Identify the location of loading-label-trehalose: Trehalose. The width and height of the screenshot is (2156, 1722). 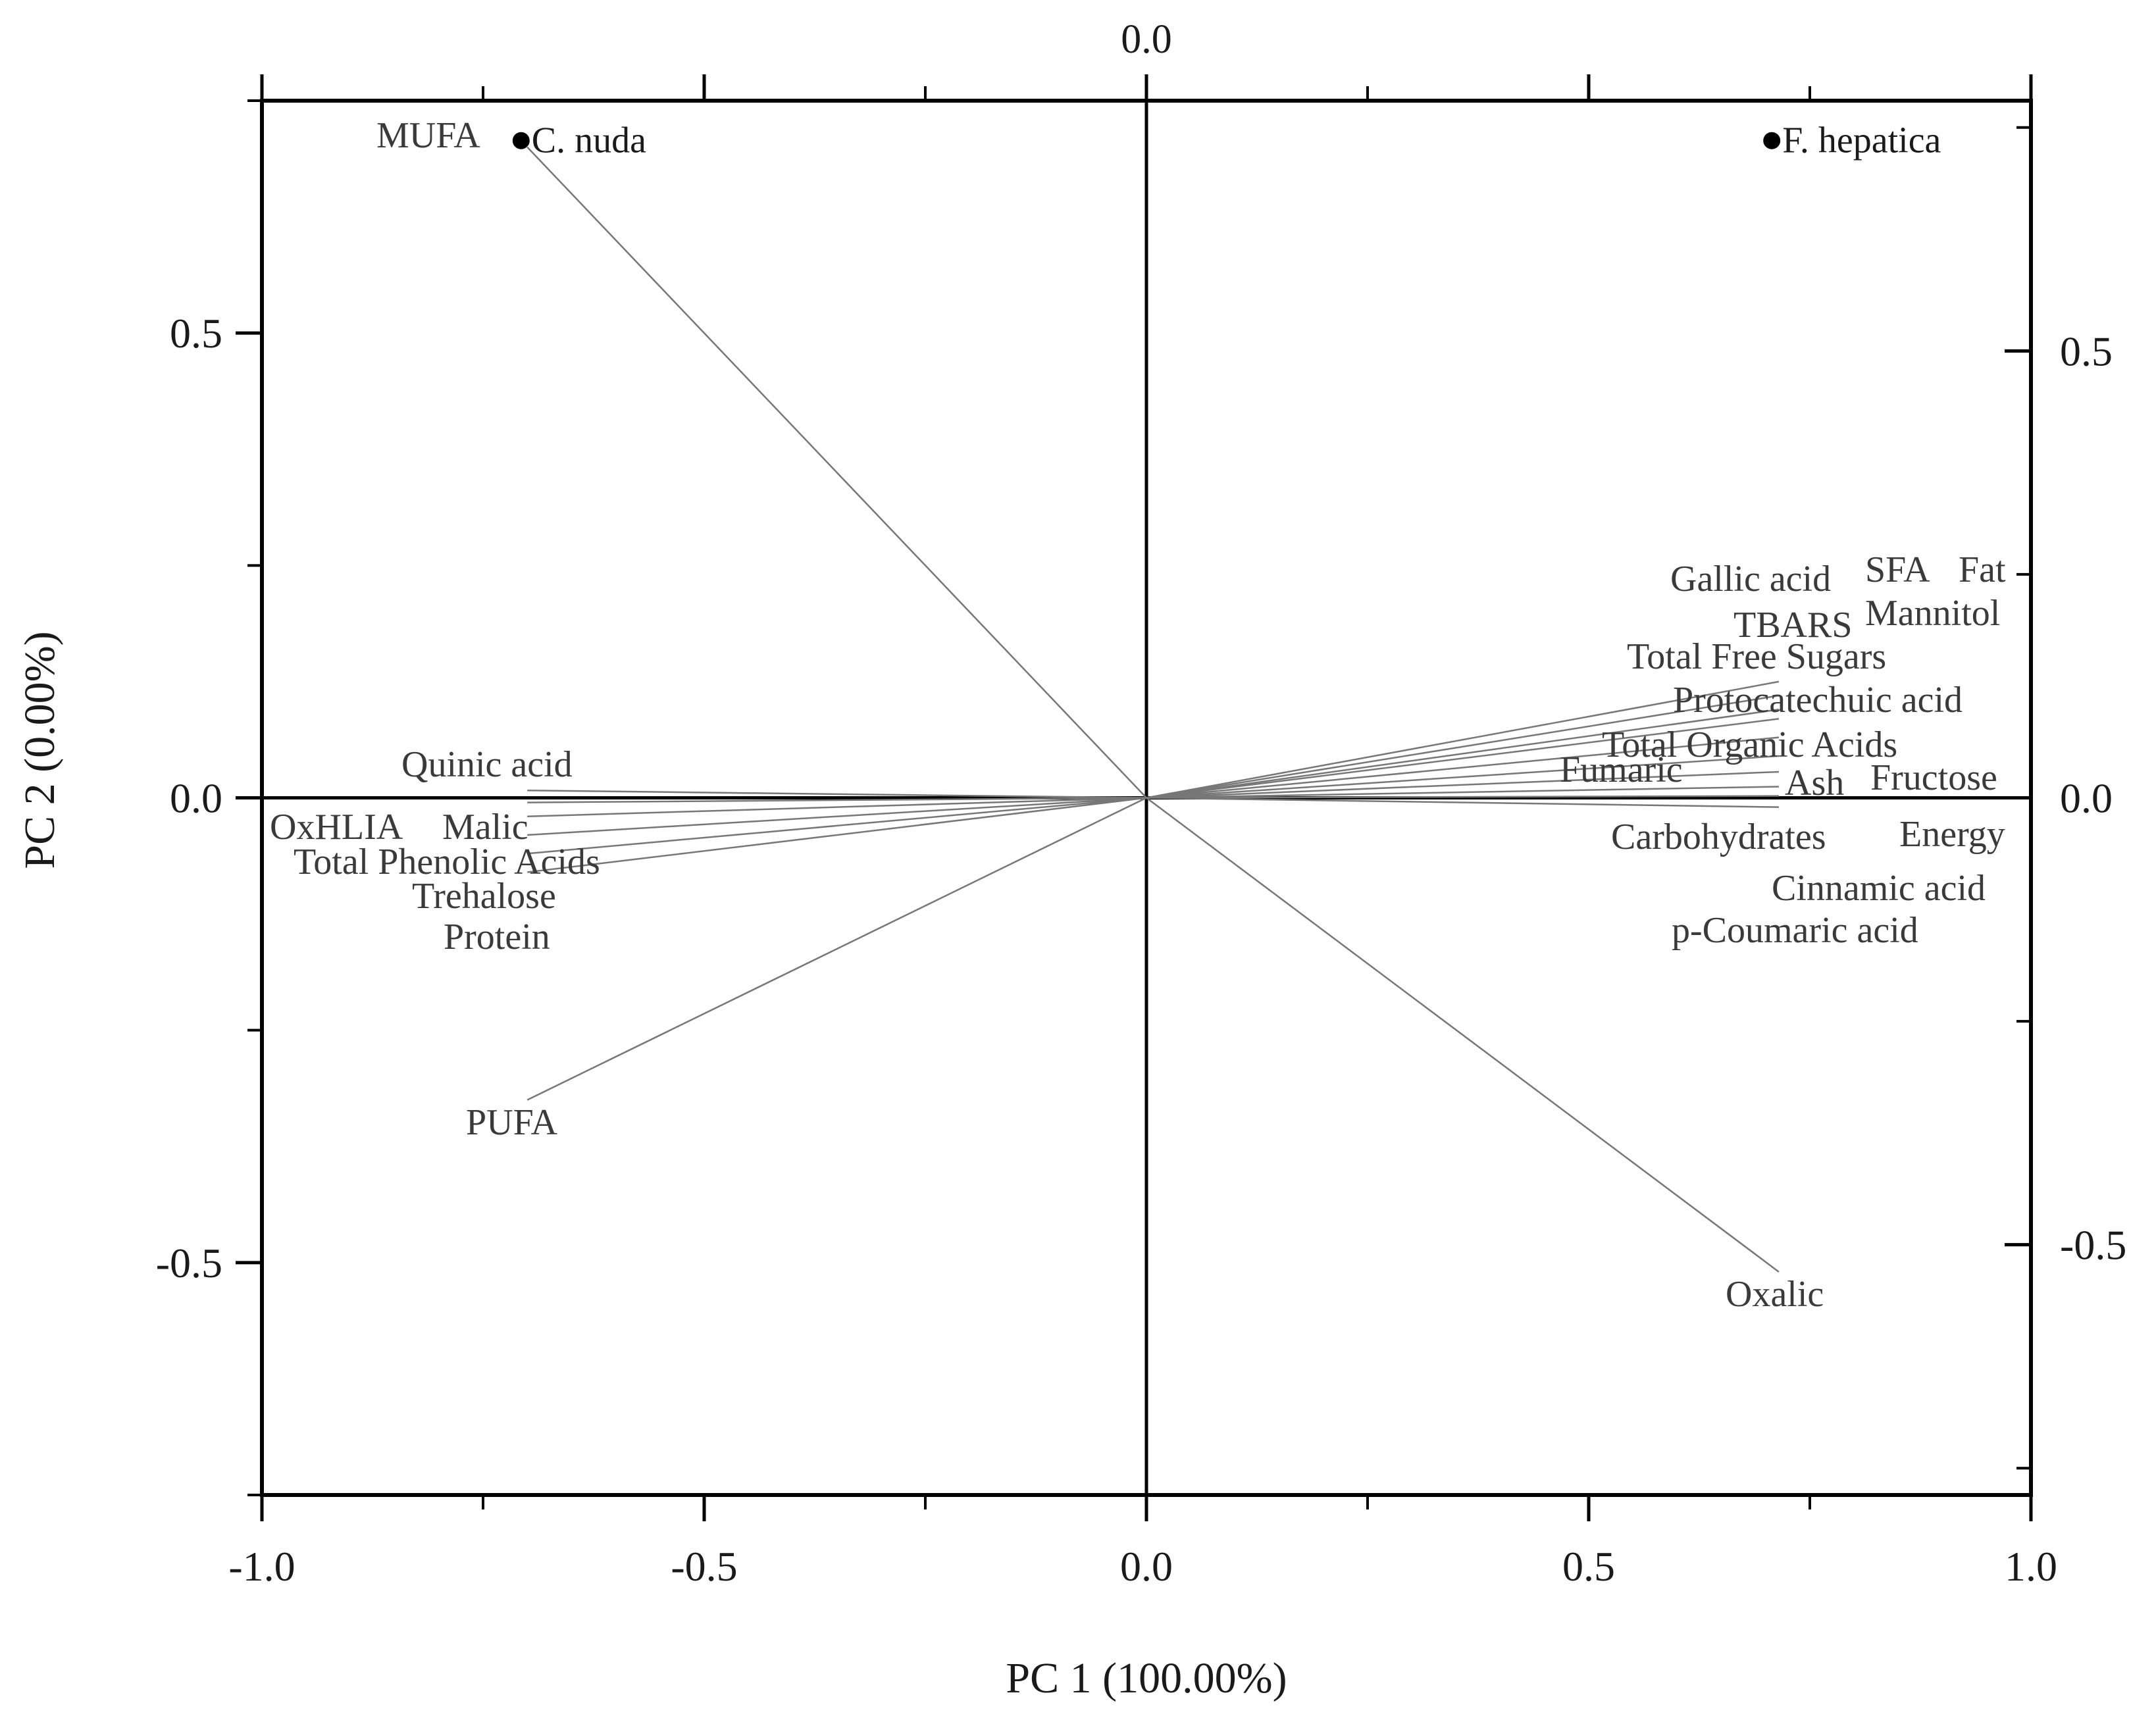
(484, 896).